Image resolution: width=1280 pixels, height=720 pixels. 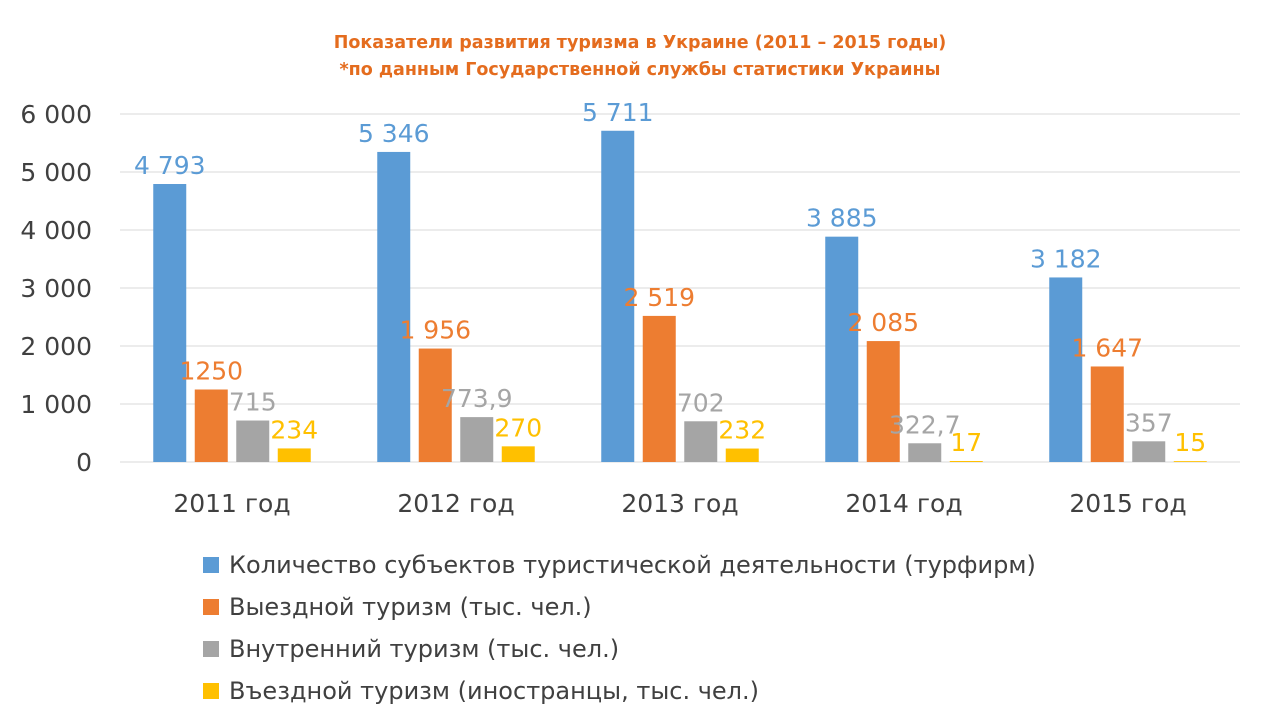 What do you see at coordinates (294, 429) in the screenshot?
I see `data-label: 234` at bounding box center [294, 429].